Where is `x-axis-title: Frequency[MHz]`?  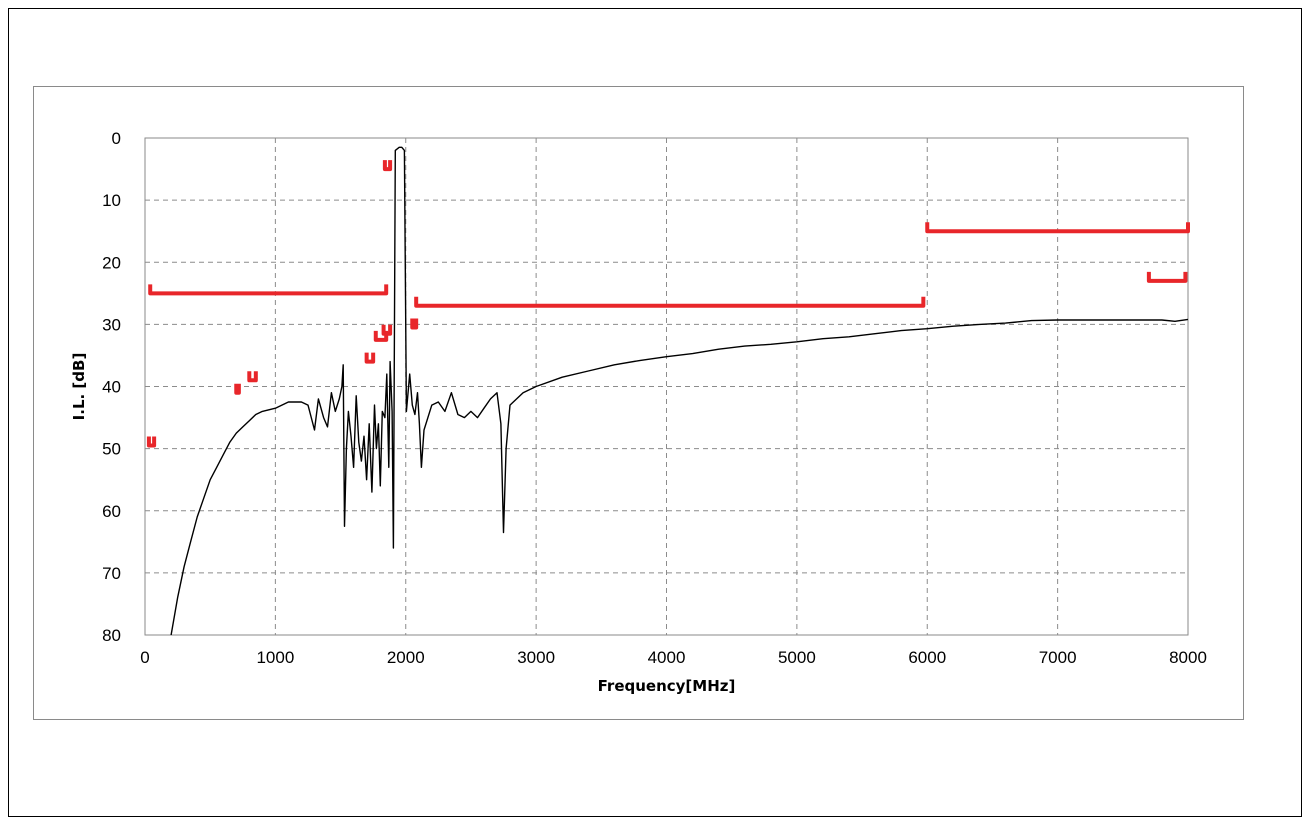
x-axis-title: Frequency[MHz] is located at coordinates (667, 686).